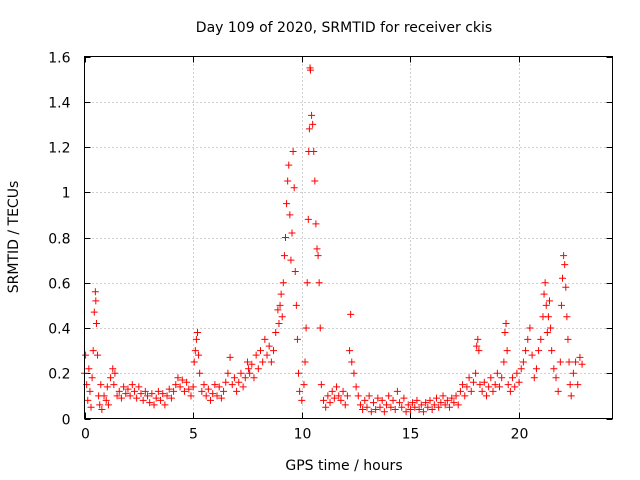 The width and height of the screenshot is (640, 480). What do you see at coordinates (343, 466) in the screenshot?
I see `x-axis-label: GPS time / hours` at bounding box center [343, 466].